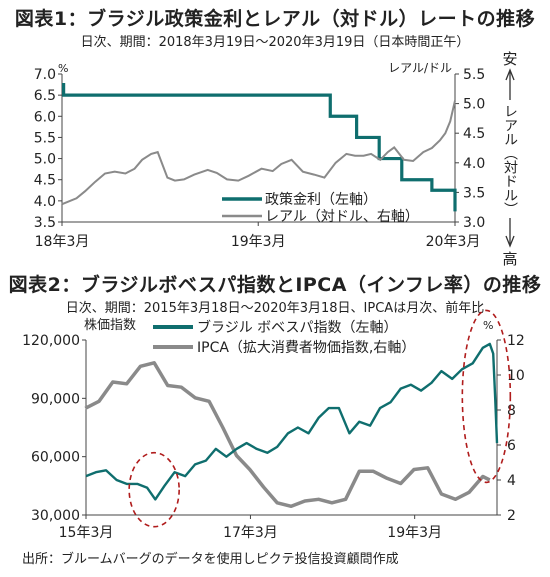 The image size is (550, 577). I want to click on chart1-right-tick-label: 4.5, so click(474, 134).